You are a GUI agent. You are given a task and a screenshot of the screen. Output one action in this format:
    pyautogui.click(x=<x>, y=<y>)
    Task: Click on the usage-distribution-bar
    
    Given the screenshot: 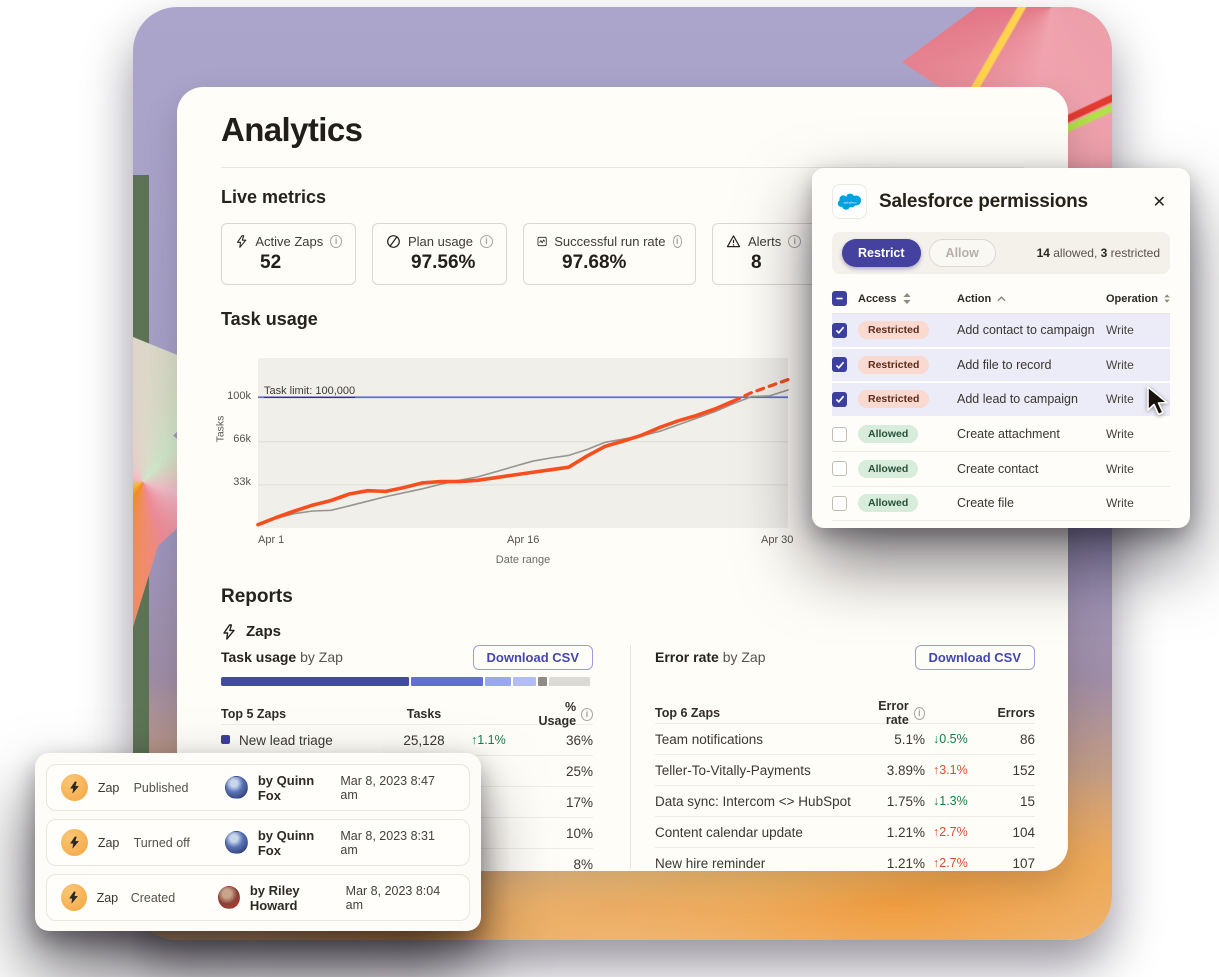 What is the action you would take?
    pyautogui.click(x=407, y=681)
    